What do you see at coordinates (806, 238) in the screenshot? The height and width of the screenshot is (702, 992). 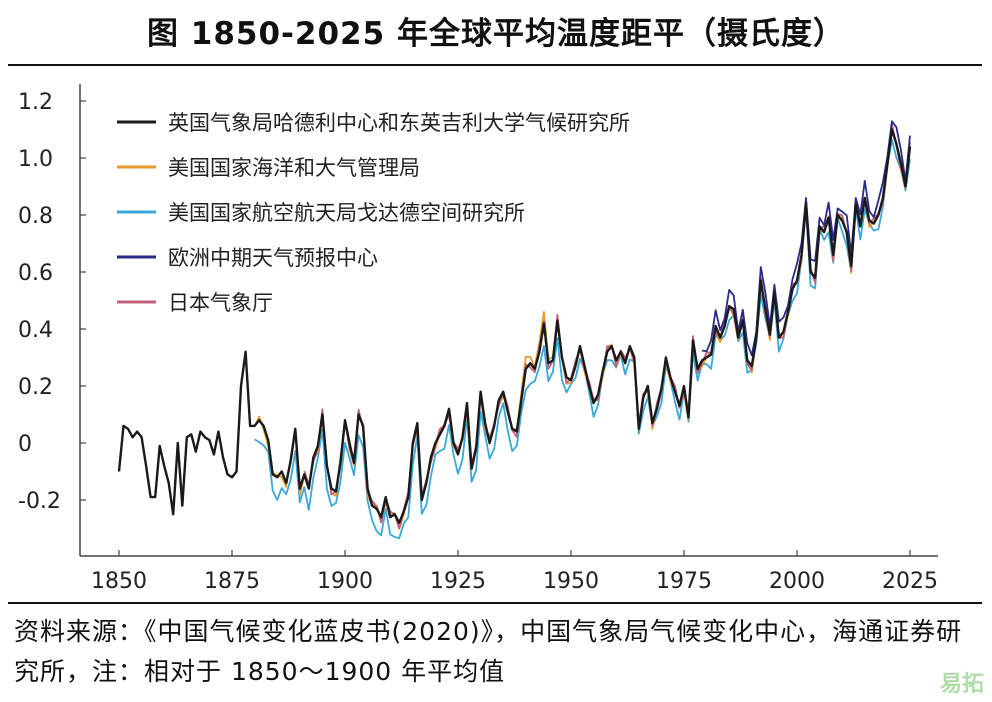 I see `series-line` at bounding box center [806, 238].